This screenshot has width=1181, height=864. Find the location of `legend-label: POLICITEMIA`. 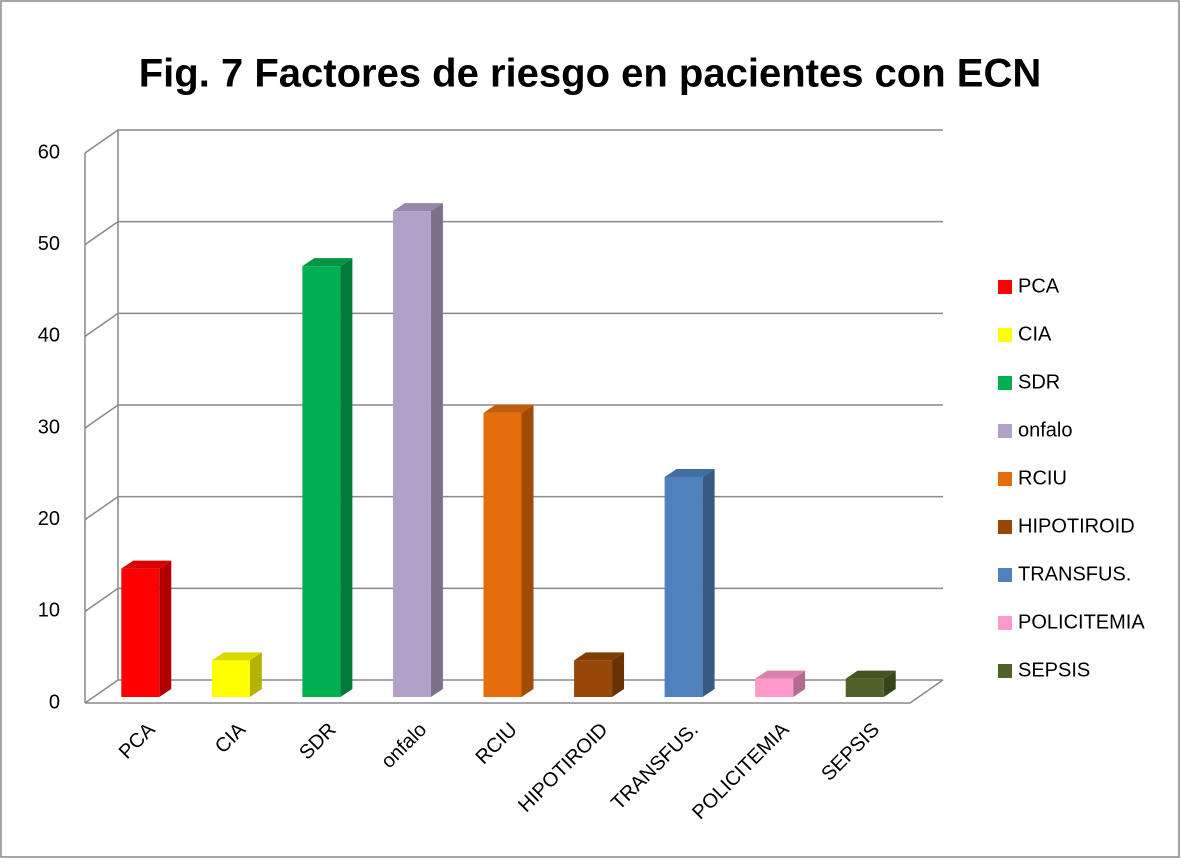

legend-label: POLICITEMIA is located at coordinates (1081, 622).